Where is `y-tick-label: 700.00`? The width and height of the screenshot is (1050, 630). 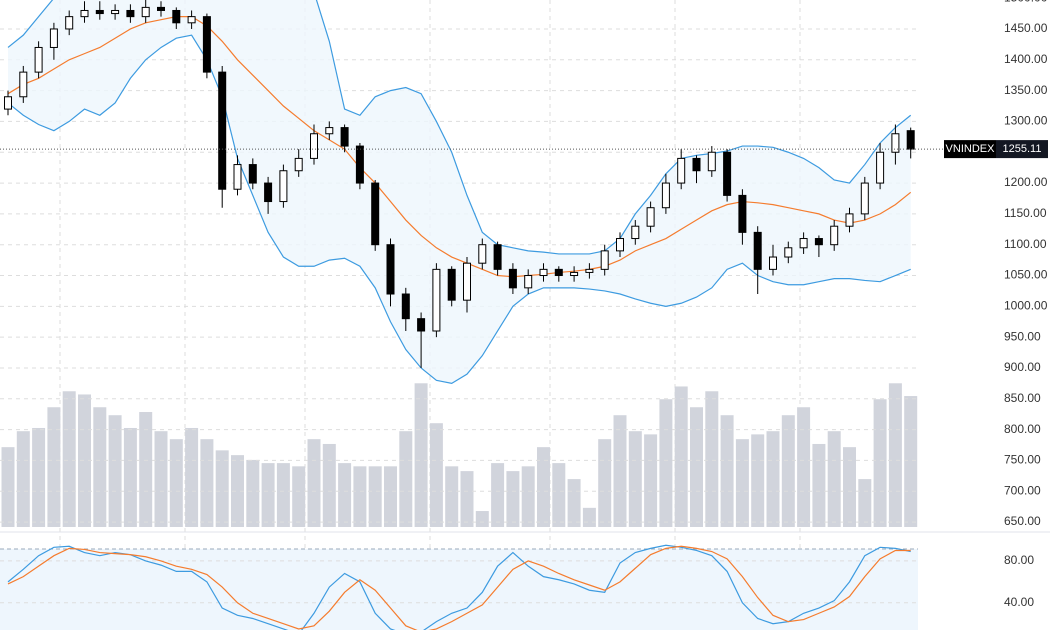 y-tick-label: 700.00 is located at coordinates (1022, 490).